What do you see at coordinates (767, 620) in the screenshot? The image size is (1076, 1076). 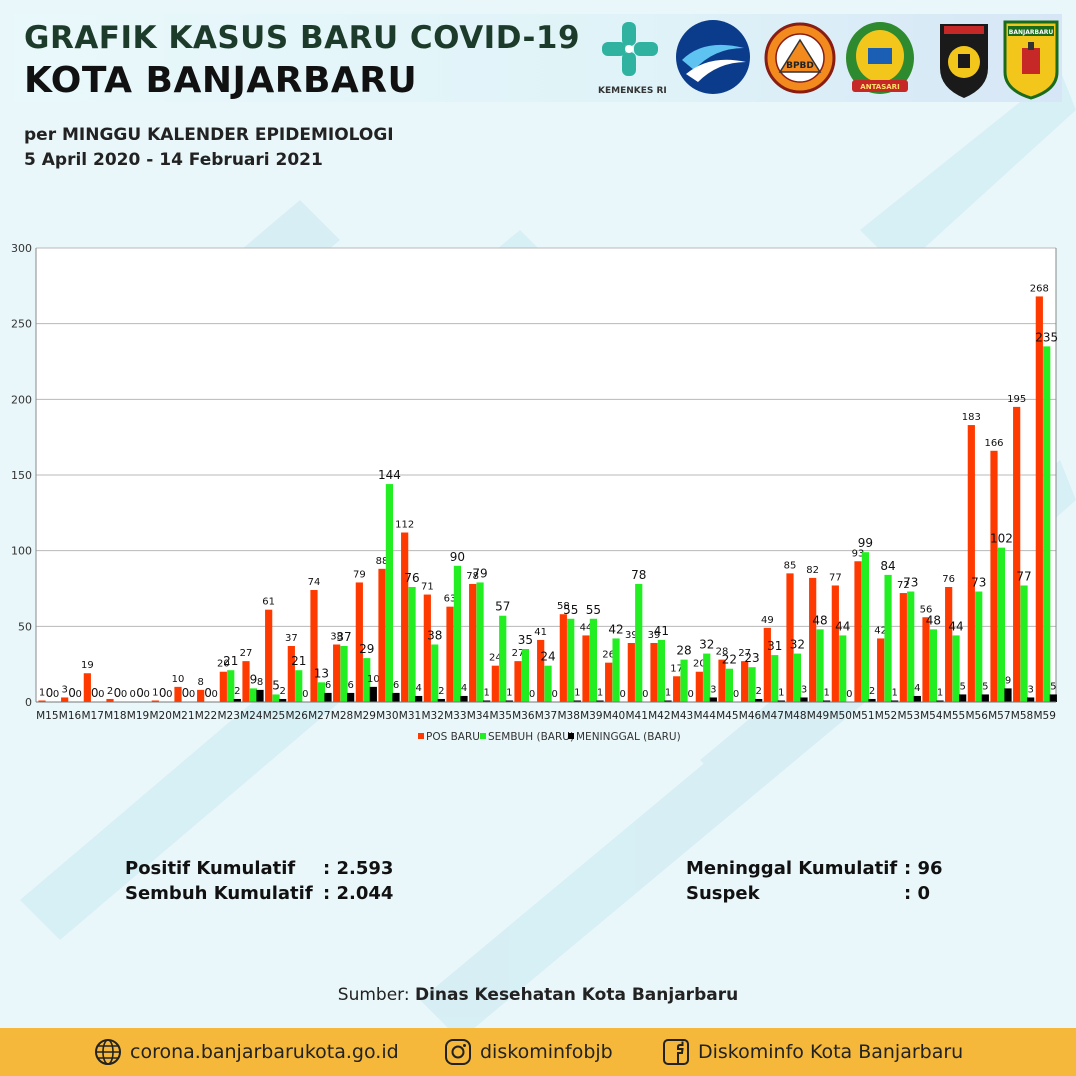 I see `data-label: 49` at bounding box center [767, 620].